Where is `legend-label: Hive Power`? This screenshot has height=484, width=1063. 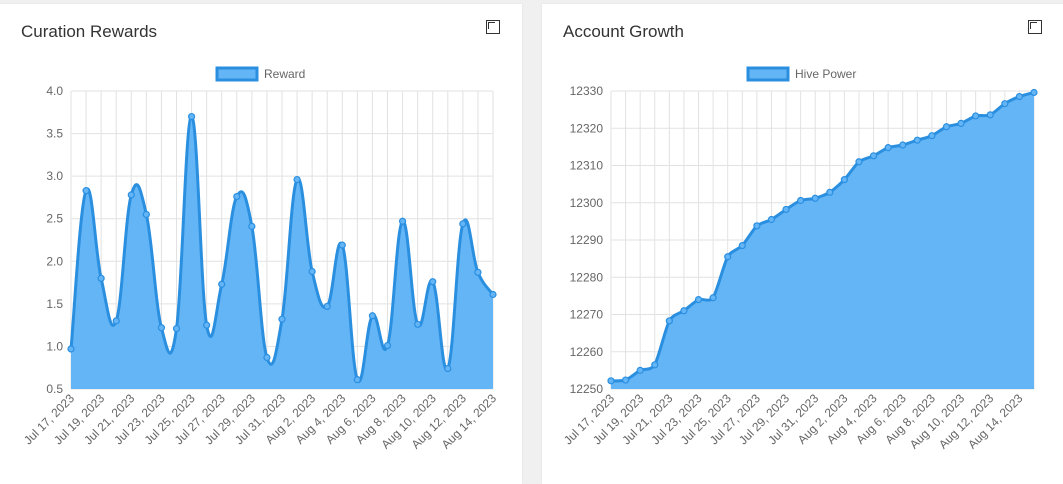 legend-label: Hive Power is located at coordinates (825, 74).